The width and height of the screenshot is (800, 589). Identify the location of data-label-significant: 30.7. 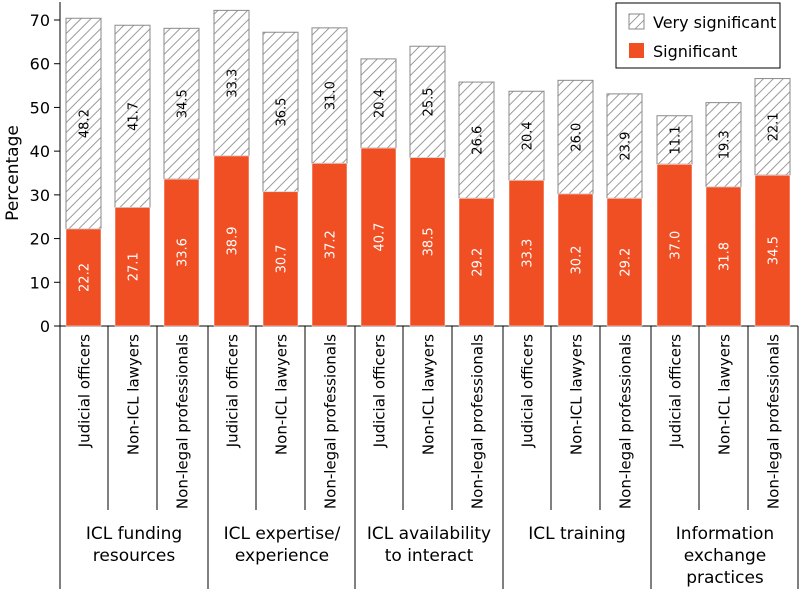
(282, 258).